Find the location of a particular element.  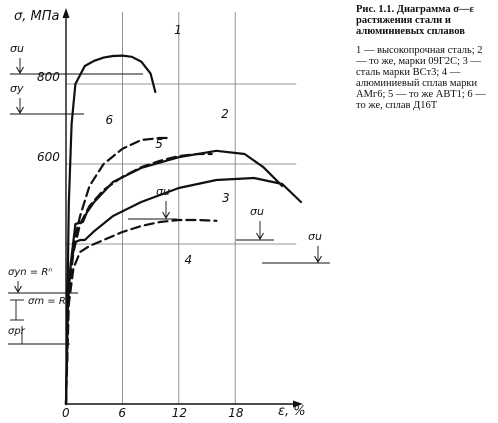

series-label-3: 3 is located at coordinates (226, 198).